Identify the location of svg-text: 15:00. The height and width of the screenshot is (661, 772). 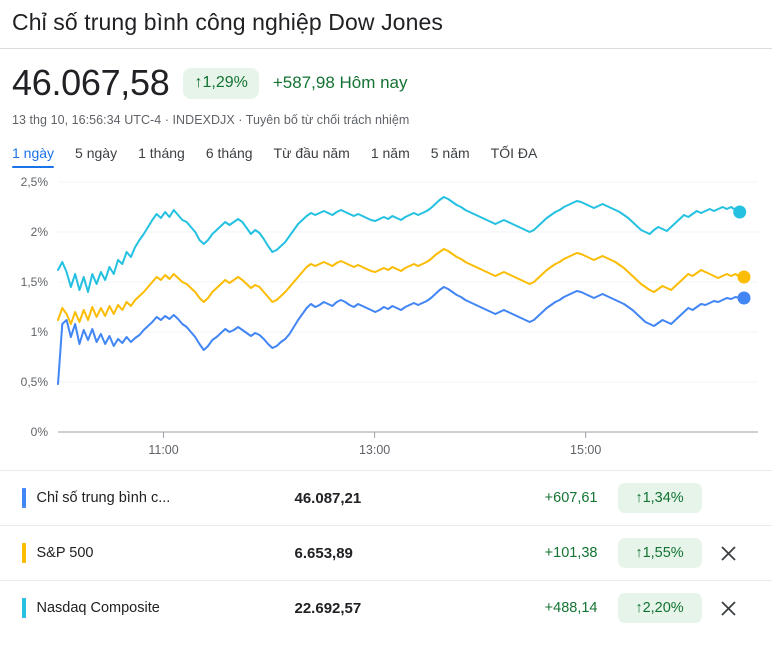
(585, 450).